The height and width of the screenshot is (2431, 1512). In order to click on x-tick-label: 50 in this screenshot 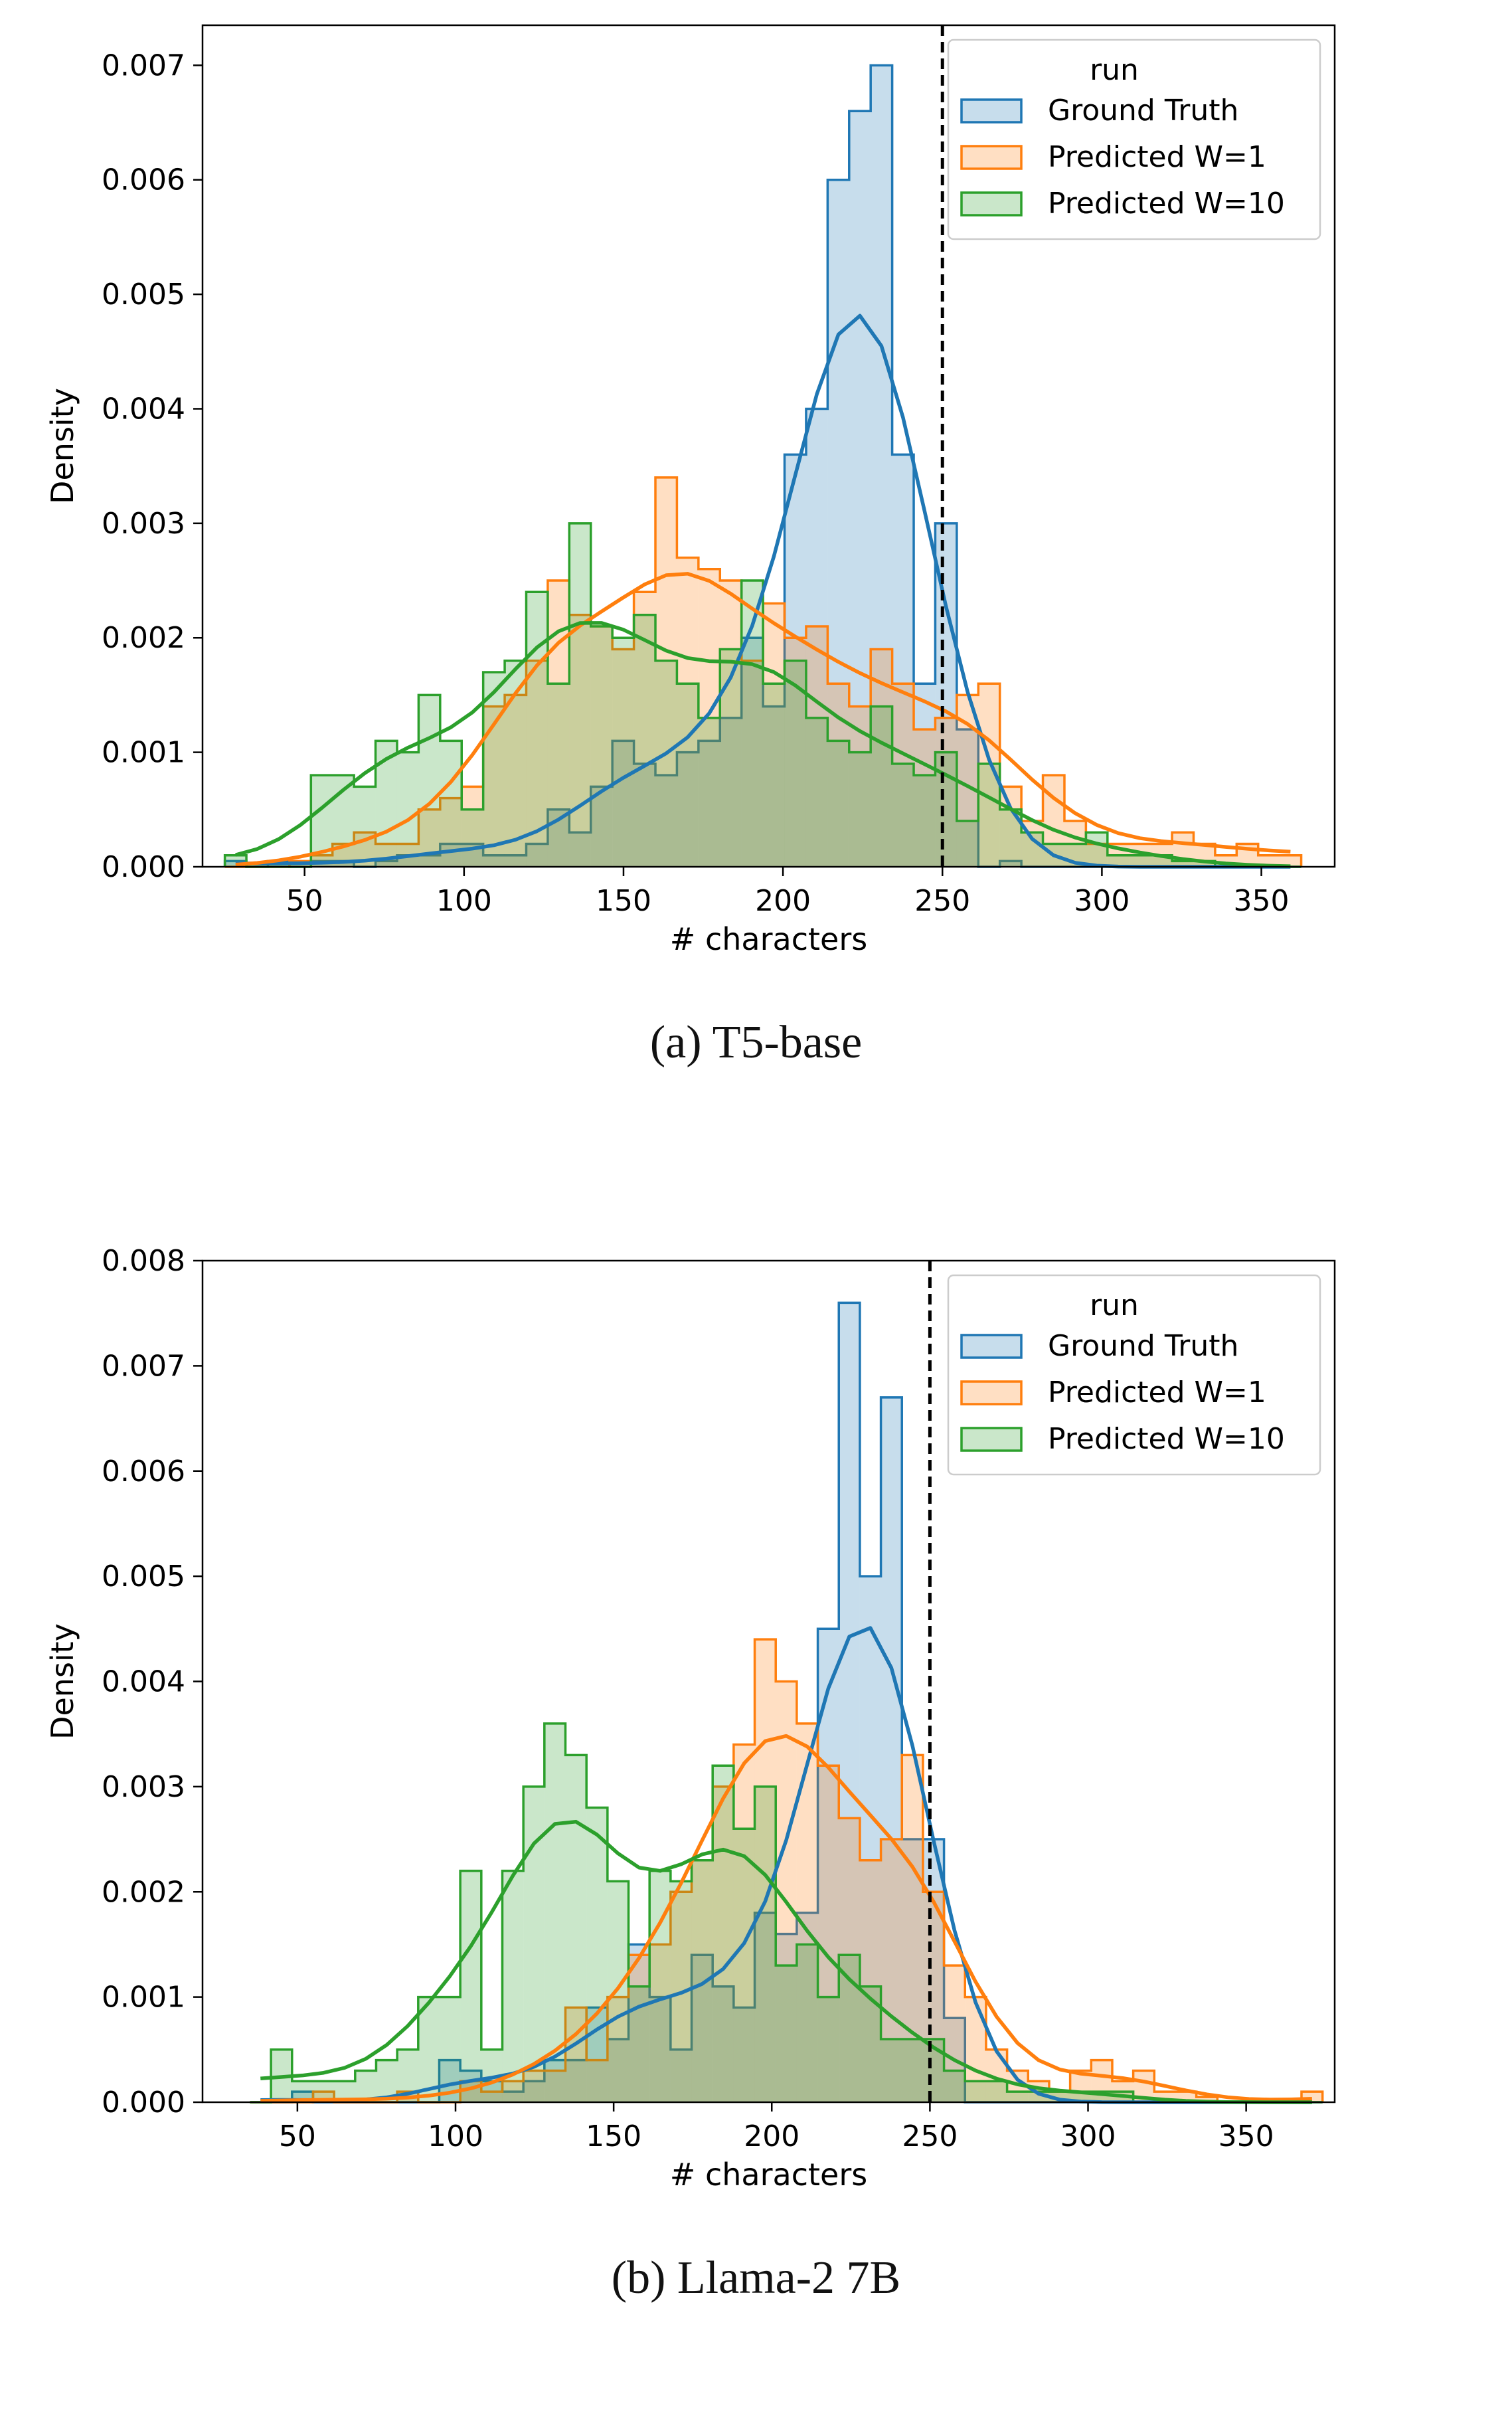, I will do `click(304, 901)`.